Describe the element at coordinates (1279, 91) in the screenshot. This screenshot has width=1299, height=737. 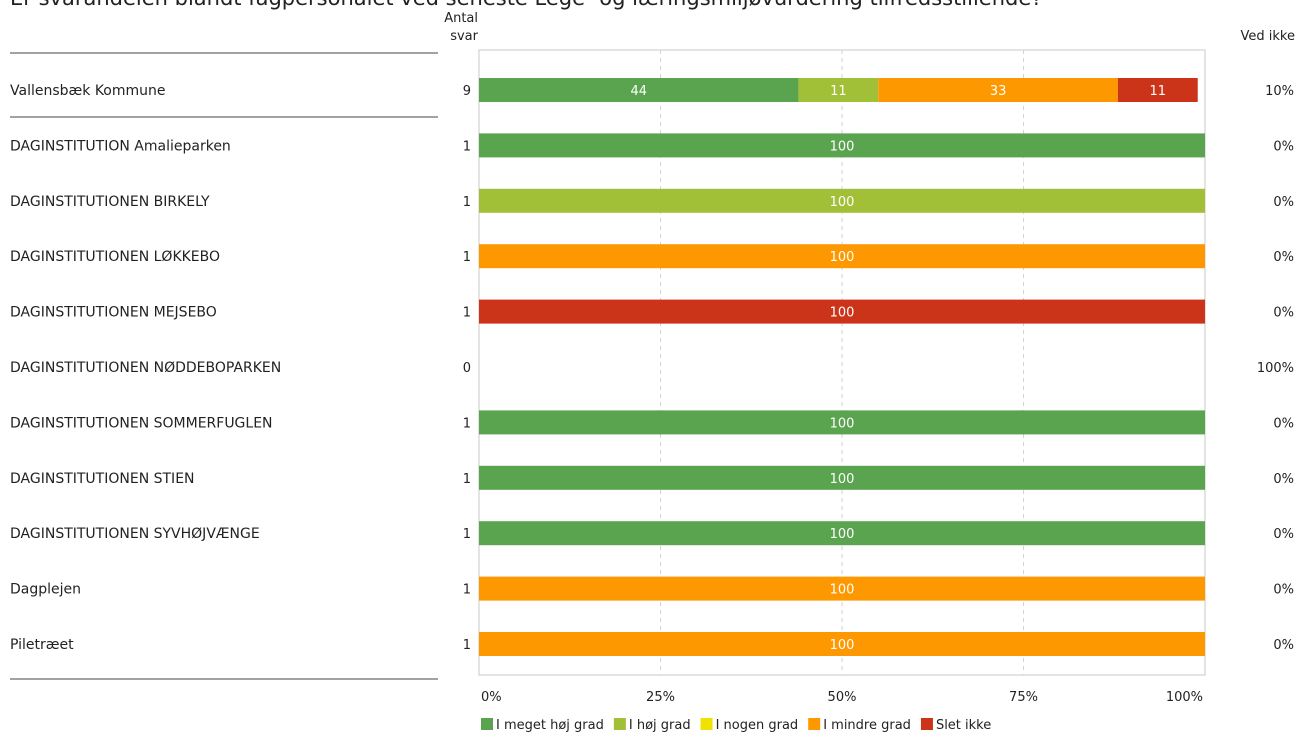
I see `ved-ikke-value: 10%` at that location.